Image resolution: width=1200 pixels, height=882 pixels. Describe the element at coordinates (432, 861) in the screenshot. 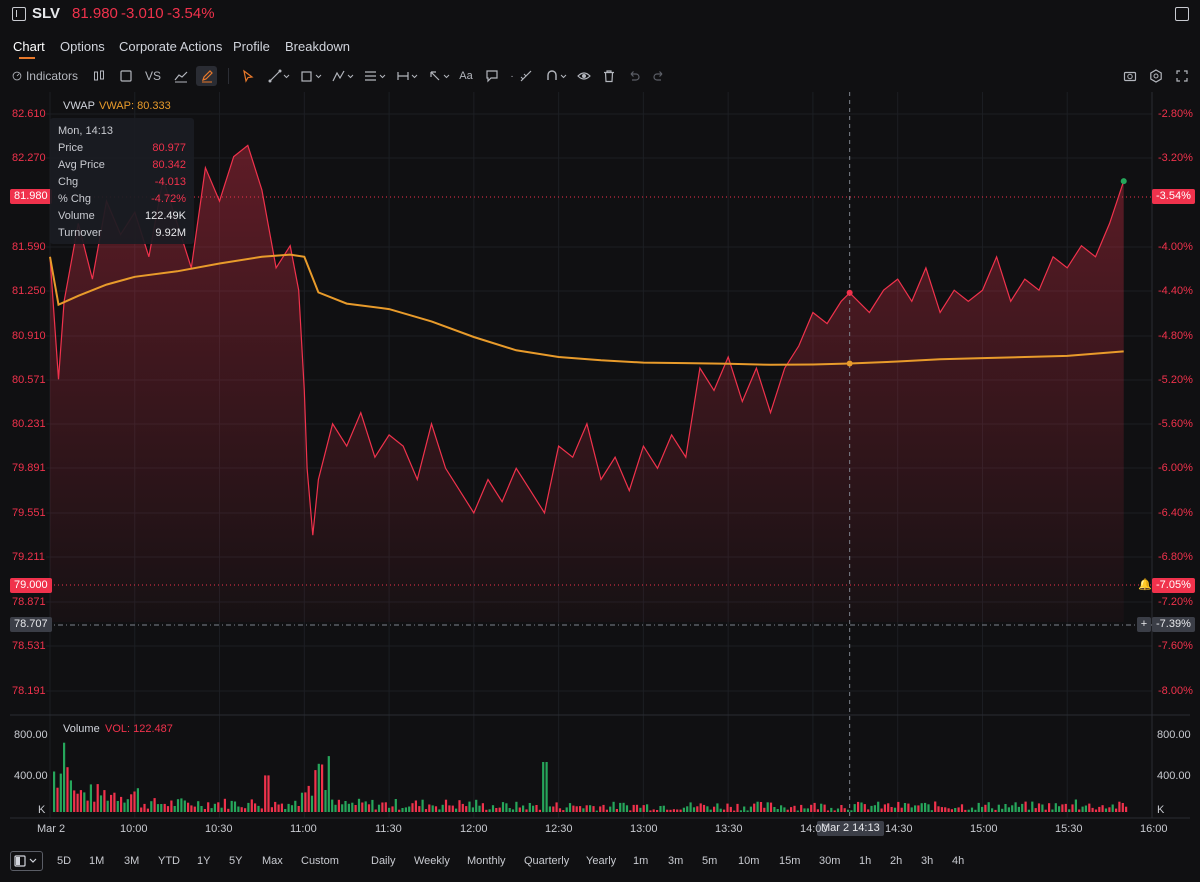

I see `interval-option: Weekly` at that location.